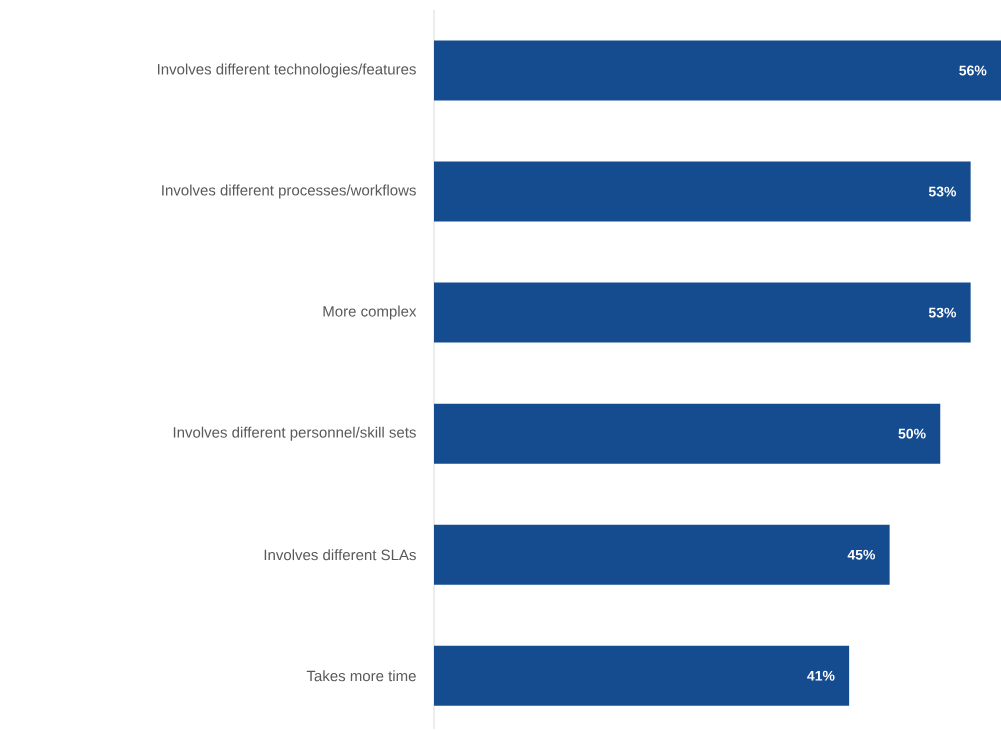 The height and width of the screenshot is (730, 1001). What do you see at coordinates (912, 433) in the screenshot?
I see `data-label: 50%` at bounding box center [912, 433].